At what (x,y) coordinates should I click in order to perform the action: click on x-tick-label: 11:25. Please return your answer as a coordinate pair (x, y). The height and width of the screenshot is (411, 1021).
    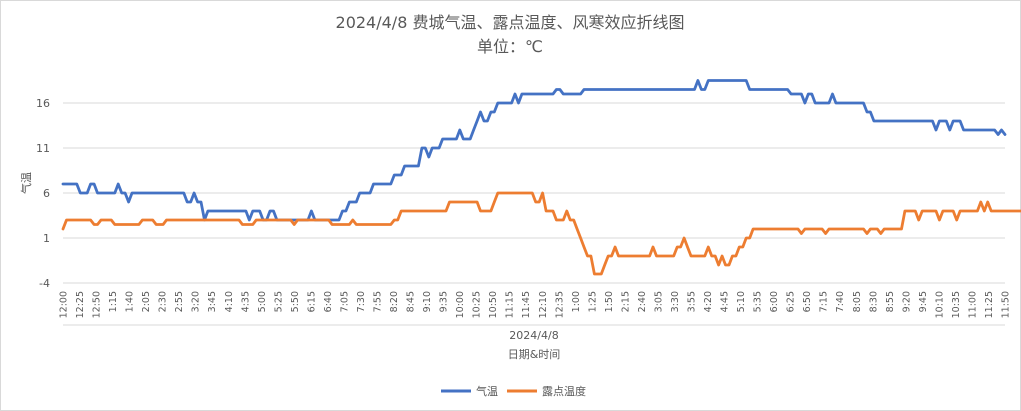
    Looking at the image, I should click on (989, 304).